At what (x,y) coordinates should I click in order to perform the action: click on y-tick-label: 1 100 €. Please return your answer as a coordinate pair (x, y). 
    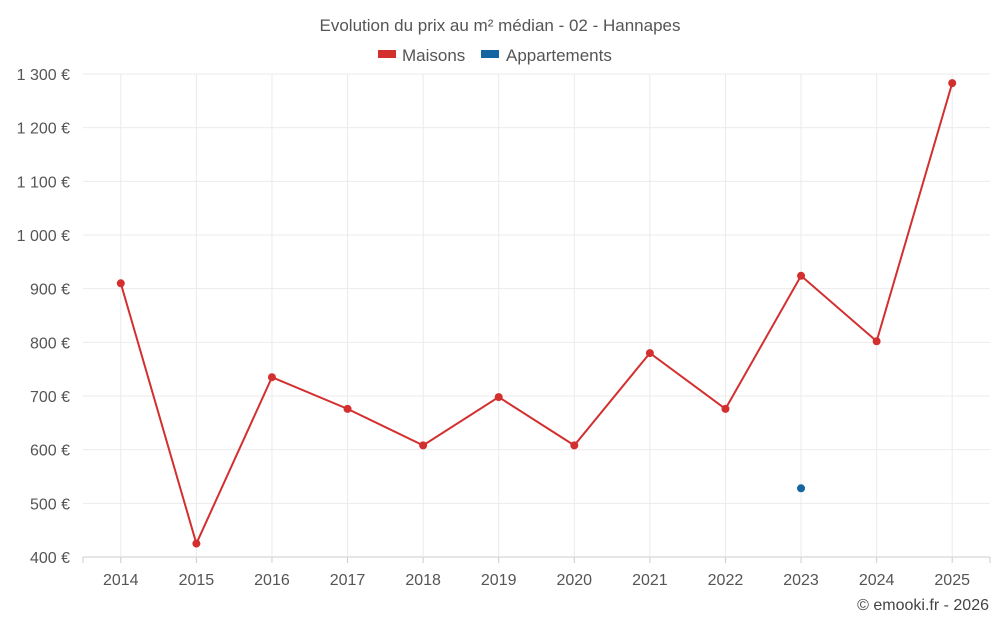
    Looking at the image, I should click on (43, 182).